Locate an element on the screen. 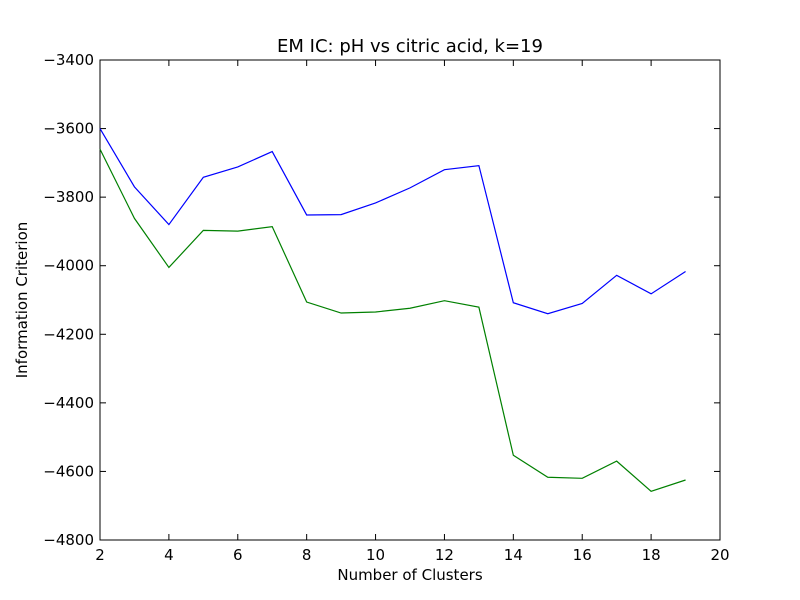  y-tick-label: −3800 is located at coordinates (68, 197).